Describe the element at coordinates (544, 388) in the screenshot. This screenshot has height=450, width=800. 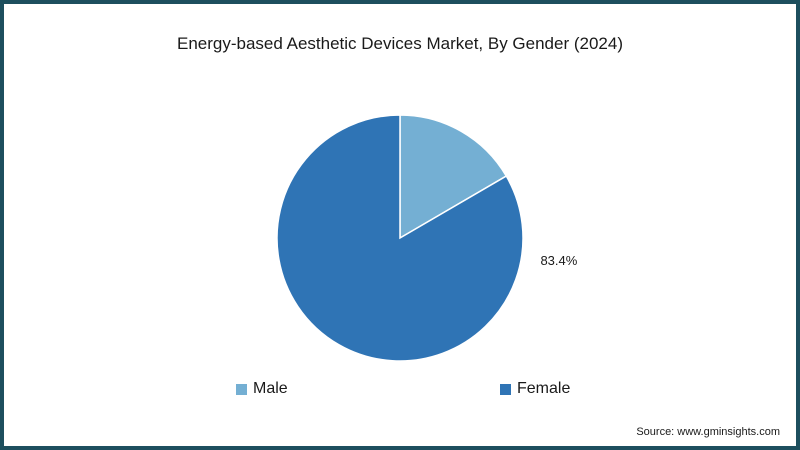
I see `legend-label-female: Female` at that location.